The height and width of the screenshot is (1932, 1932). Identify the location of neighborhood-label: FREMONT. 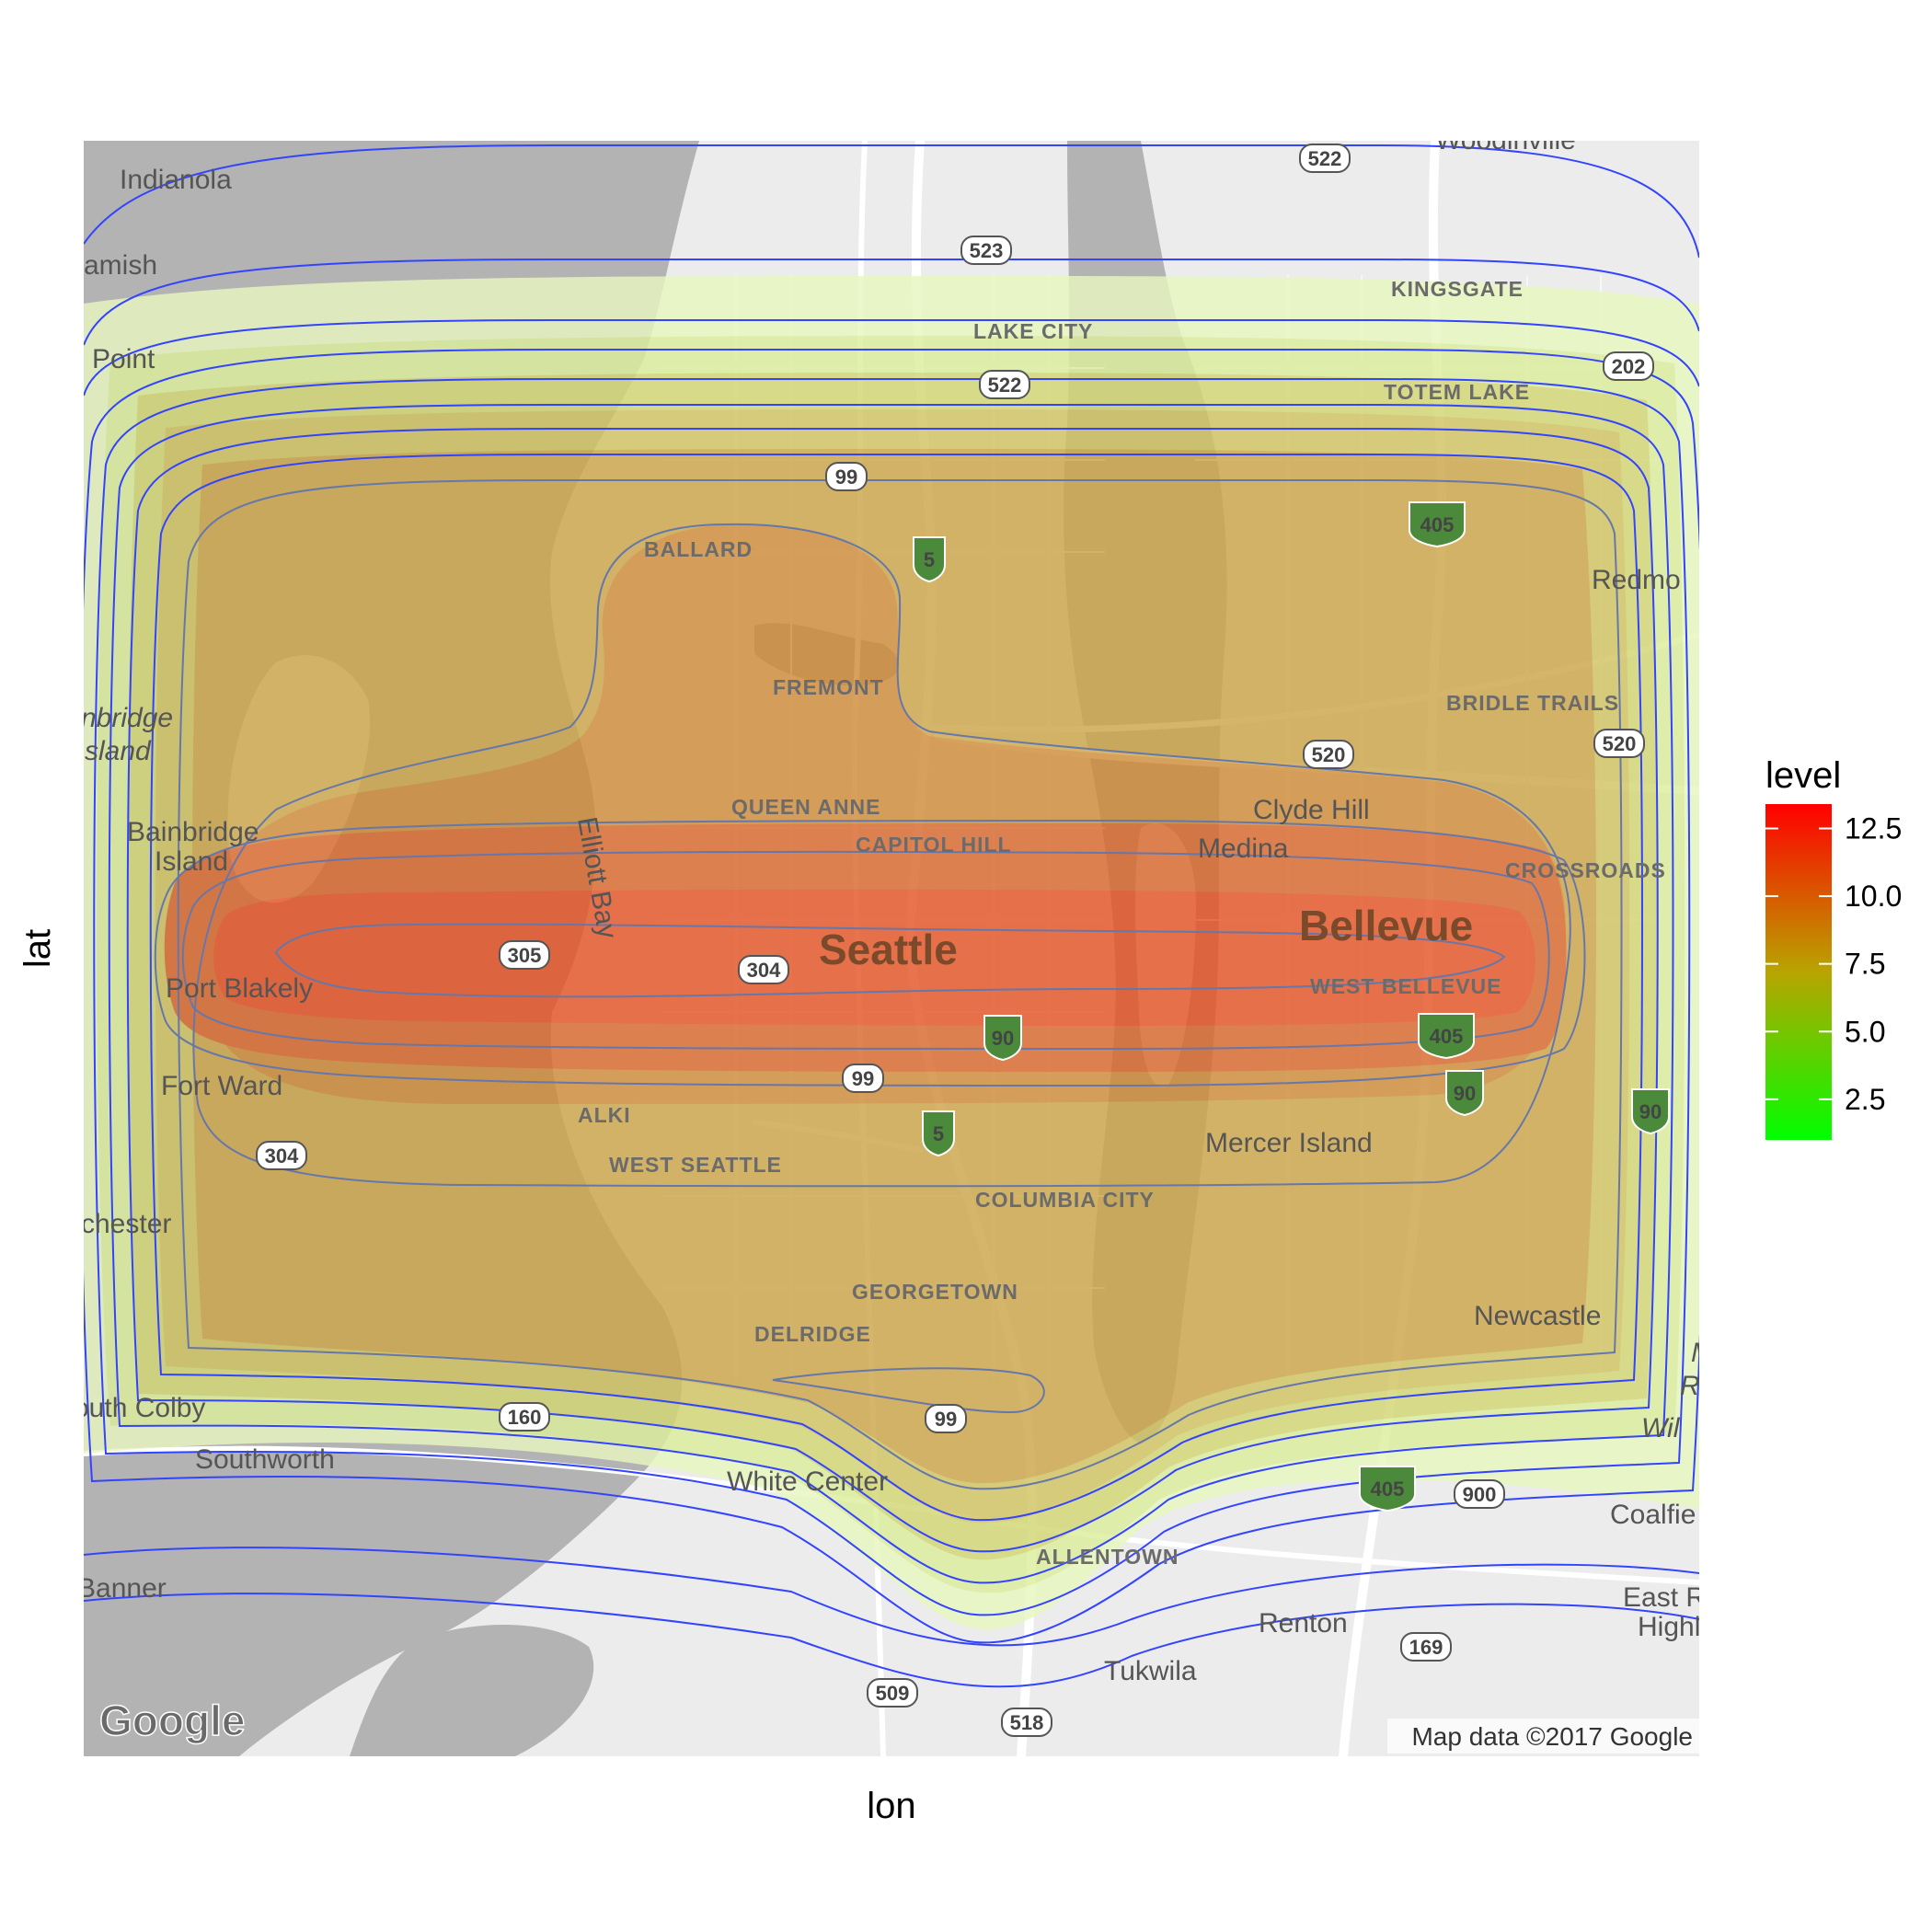
(828, 687).